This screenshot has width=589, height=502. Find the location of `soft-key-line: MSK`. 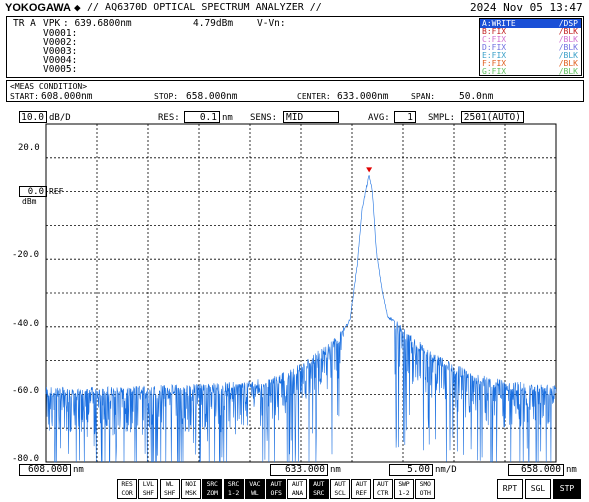

soft-key-line: MSK is located at coordinates (191, 493).